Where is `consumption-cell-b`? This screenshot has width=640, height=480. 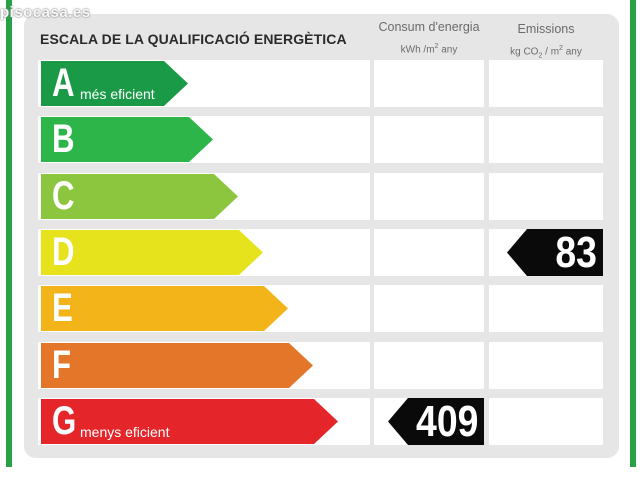 consumption-cell-b is located at coordinates (429, 139).